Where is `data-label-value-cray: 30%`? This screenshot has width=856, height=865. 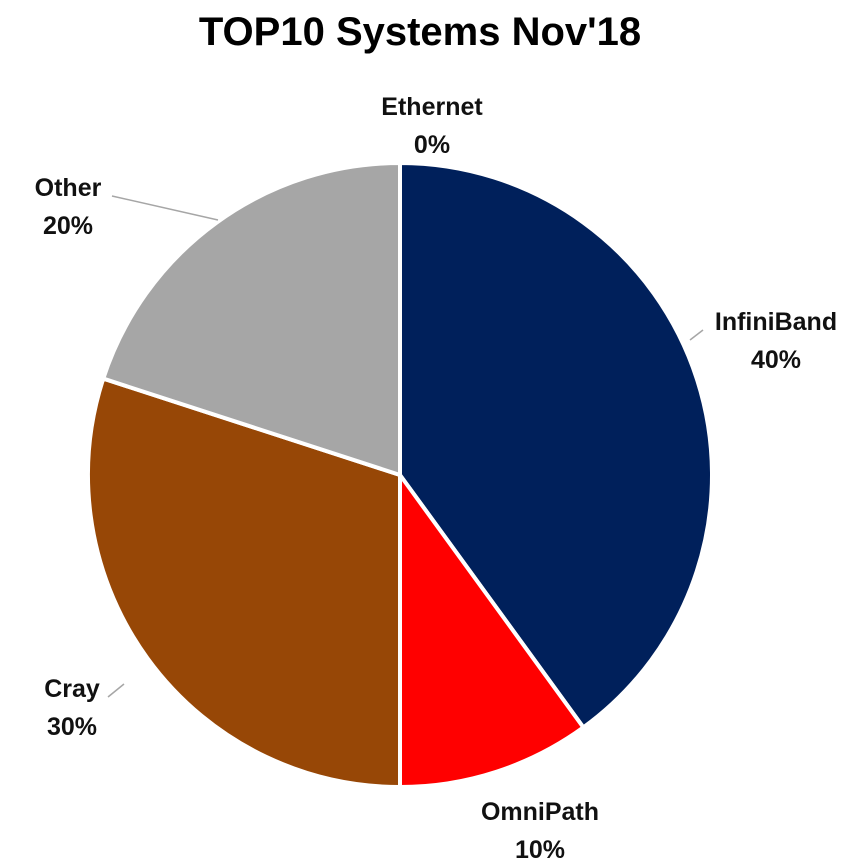
data-label-value-cray: 30% is located at coordinates (72, 727).